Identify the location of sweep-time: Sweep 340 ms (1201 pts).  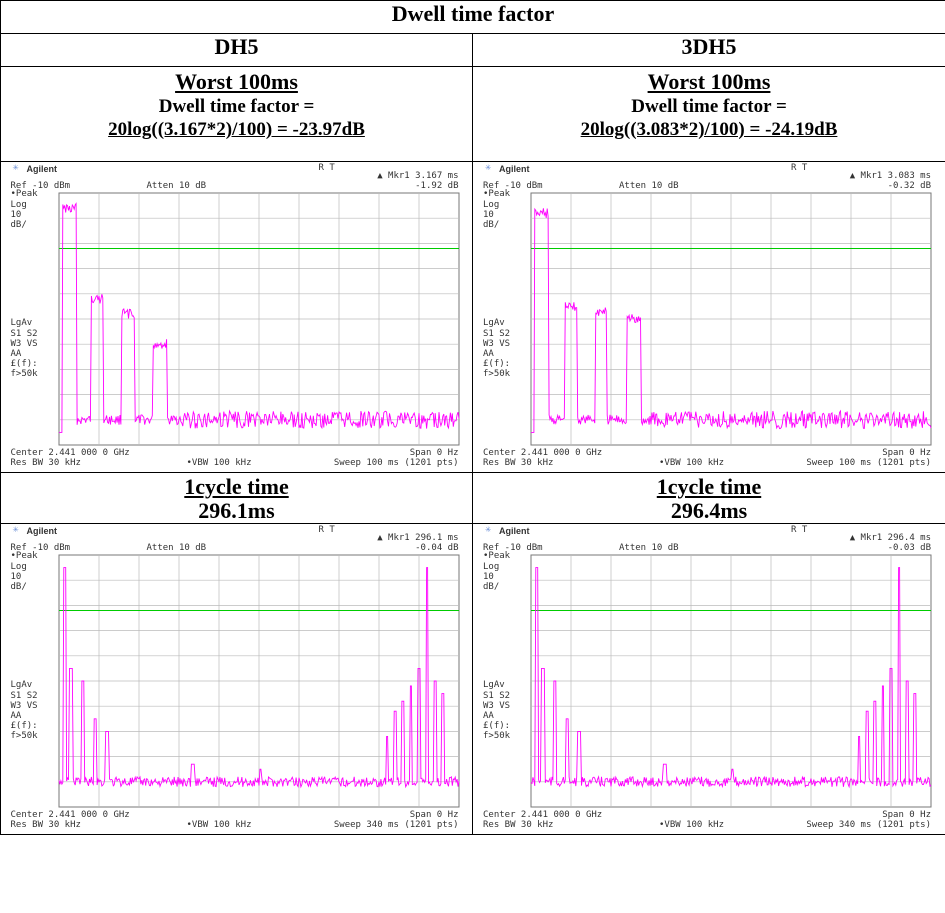
(396, 825).